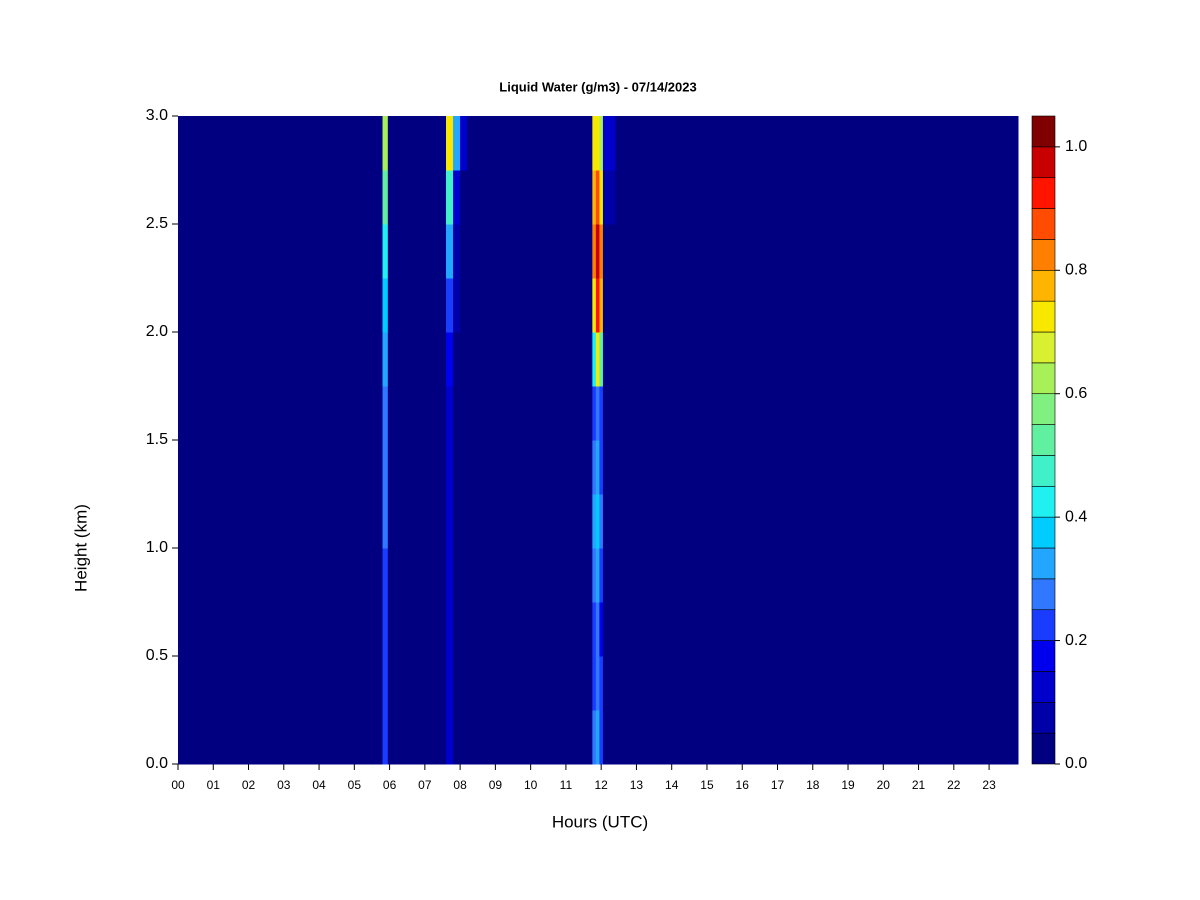  I want to click on y-tick-label: 0.5, so click(157, 655).